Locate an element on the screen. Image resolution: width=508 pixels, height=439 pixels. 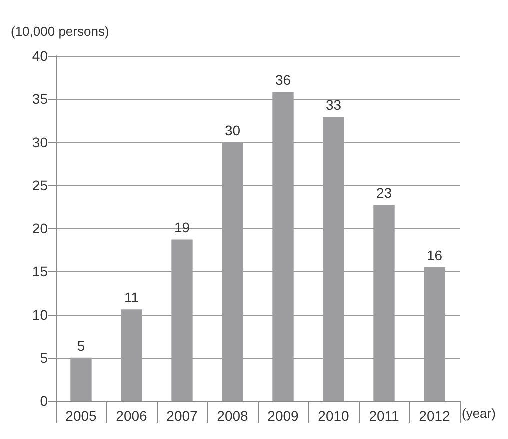
y-axis-title: (10,000 persons) is located at coordinates (60, 31).